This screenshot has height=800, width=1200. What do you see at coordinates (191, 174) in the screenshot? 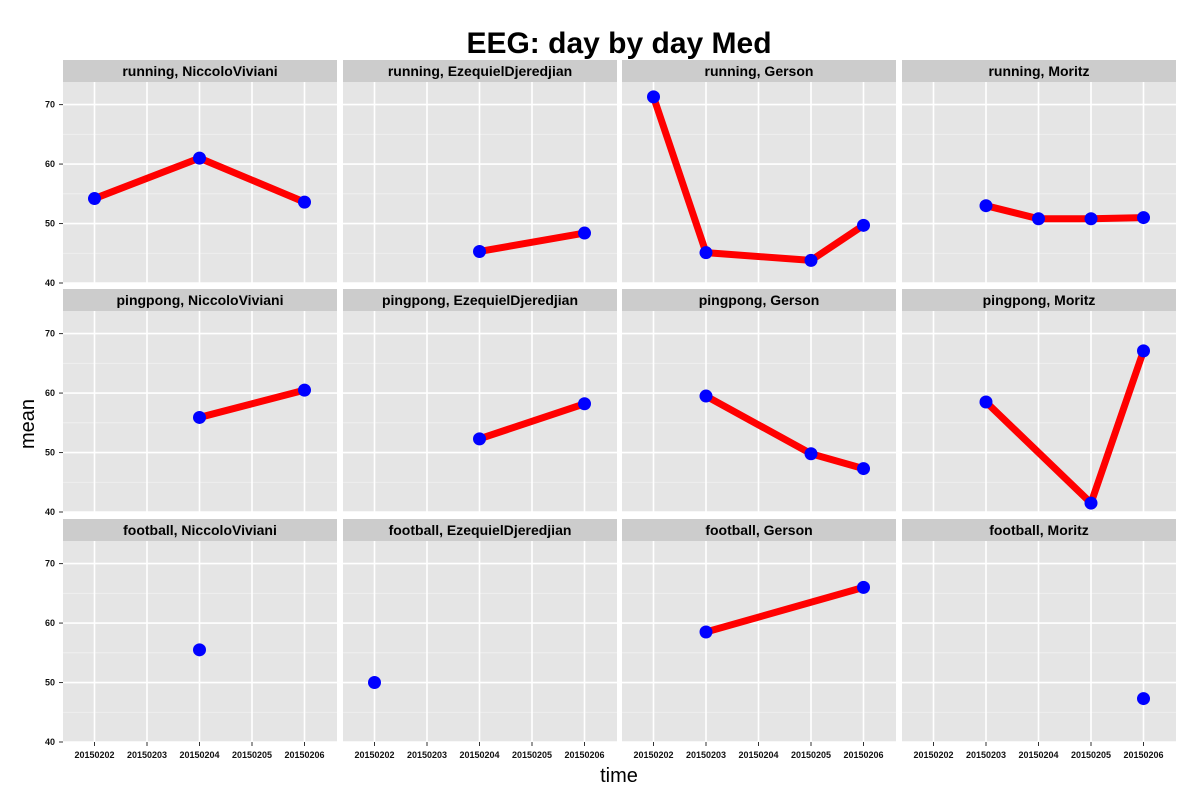
I see `facet-panel: running, NiccoloViviani 40 50 60 70` at bounding box center [191, 174].